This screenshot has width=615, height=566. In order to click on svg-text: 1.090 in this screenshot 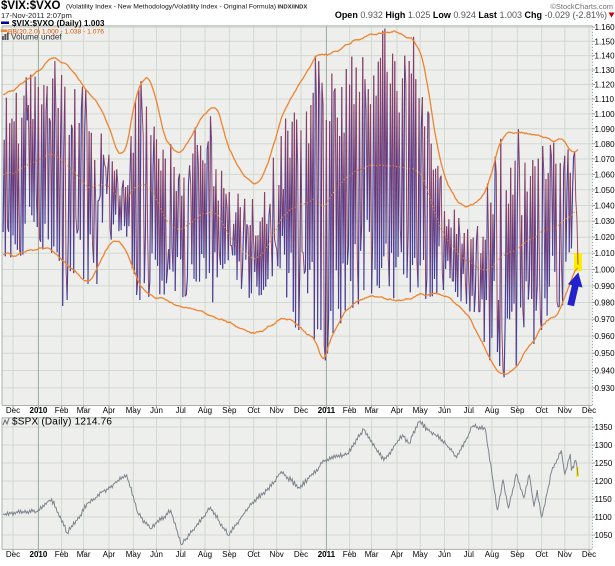, I will do `click(605, 129)`.